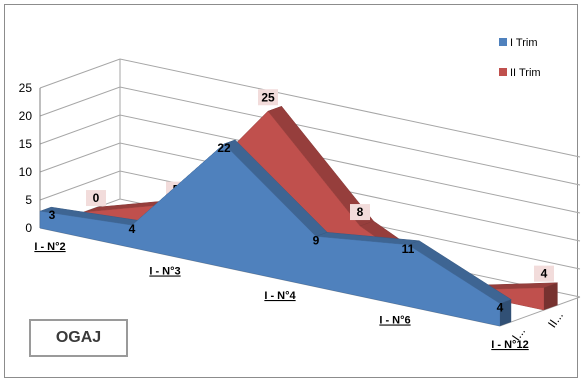 The height and width of the screenshot is (383, 584). I want to click on y-tick-label: 0, so click(28, 228).